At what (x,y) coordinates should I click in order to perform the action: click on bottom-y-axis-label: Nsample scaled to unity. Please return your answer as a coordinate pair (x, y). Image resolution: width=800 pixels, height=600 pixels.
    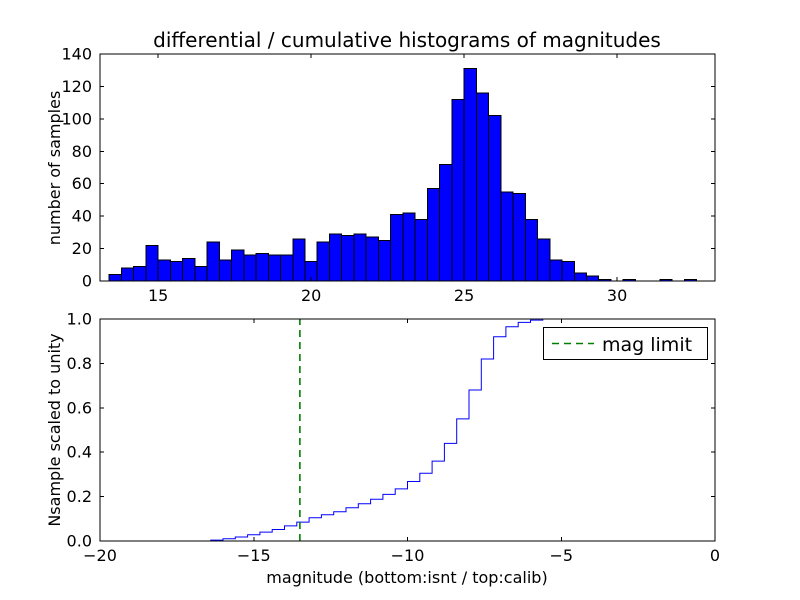
    Looking at the image, I should click on (54, 429).